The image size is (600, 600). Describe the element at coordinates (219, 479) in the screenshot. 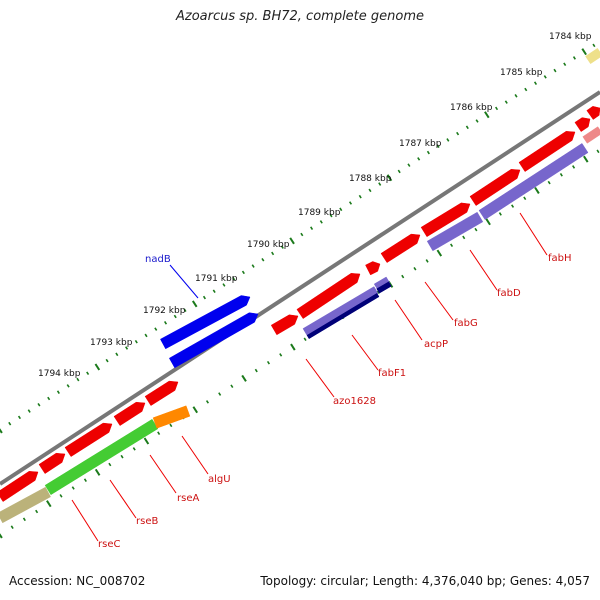

I see `gene-label-algu: algU` at that location.